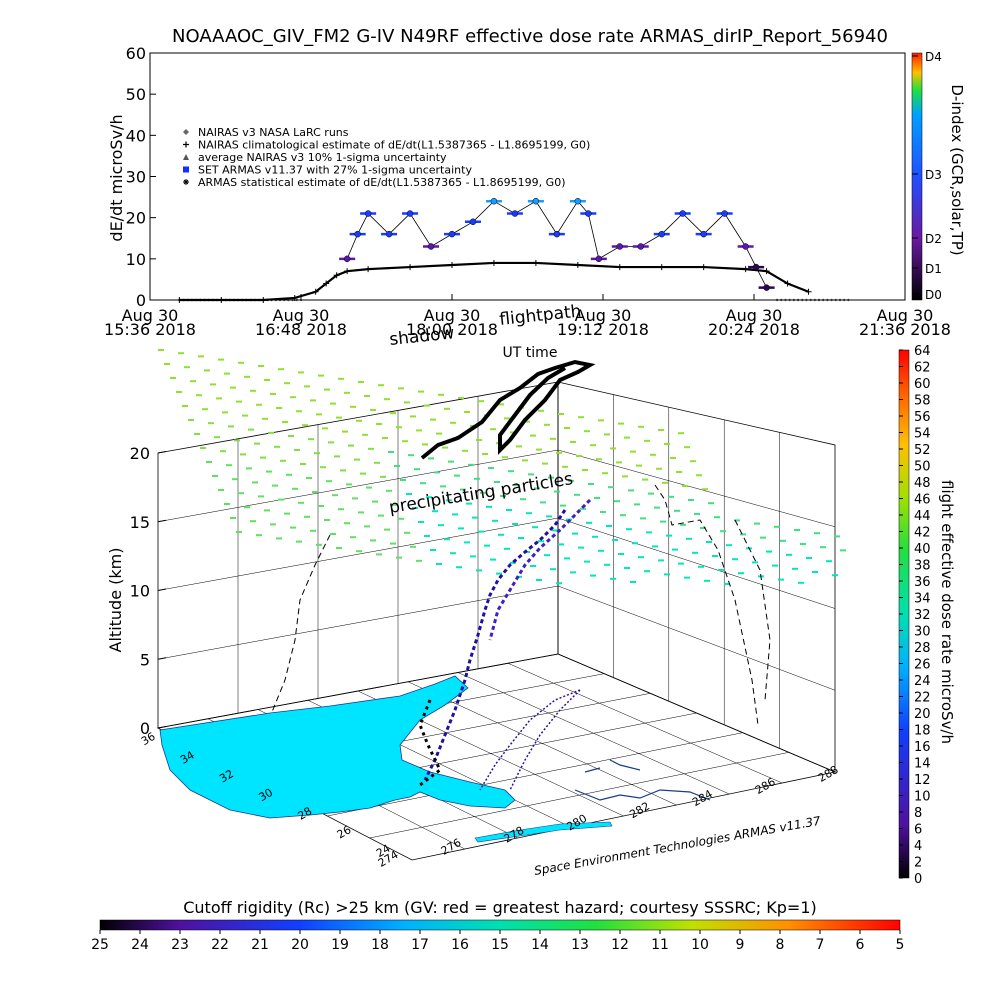 The height and width of the screenshot is (1000, 1000). I want to click on d-index-tick-label: D1, so click(933, 269).